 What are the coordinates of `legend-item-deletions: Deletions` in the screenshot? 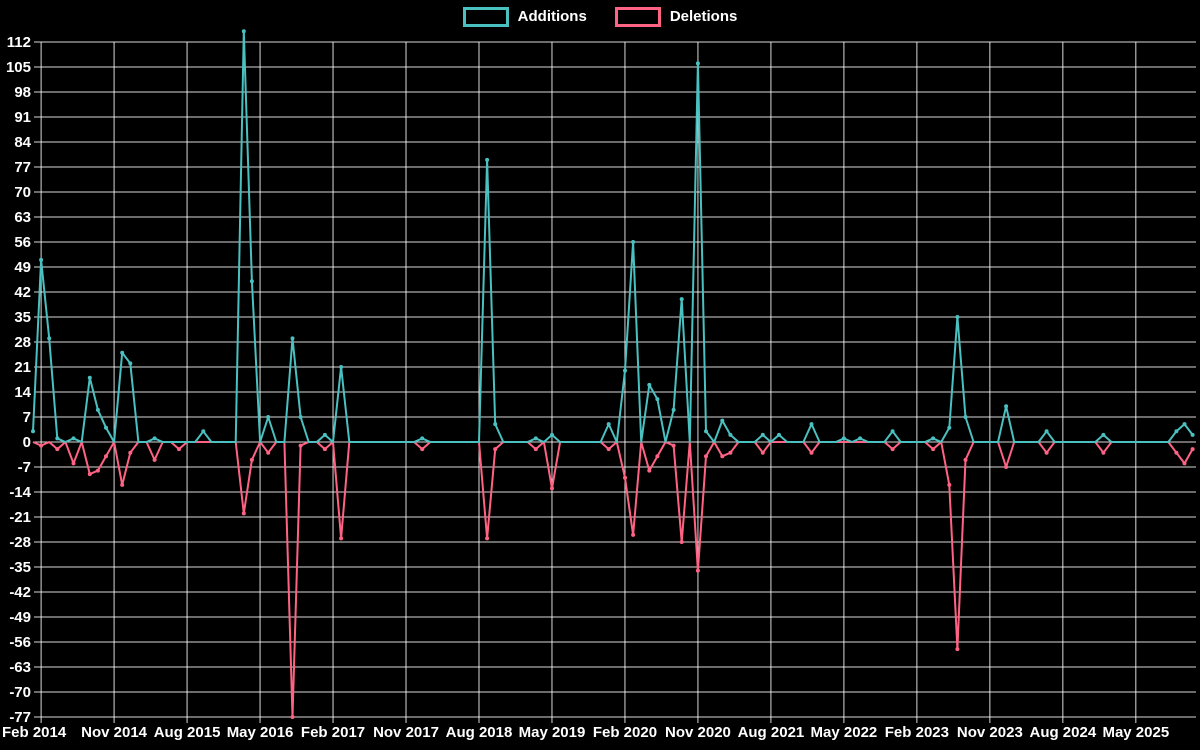 It's located at (676, 17).